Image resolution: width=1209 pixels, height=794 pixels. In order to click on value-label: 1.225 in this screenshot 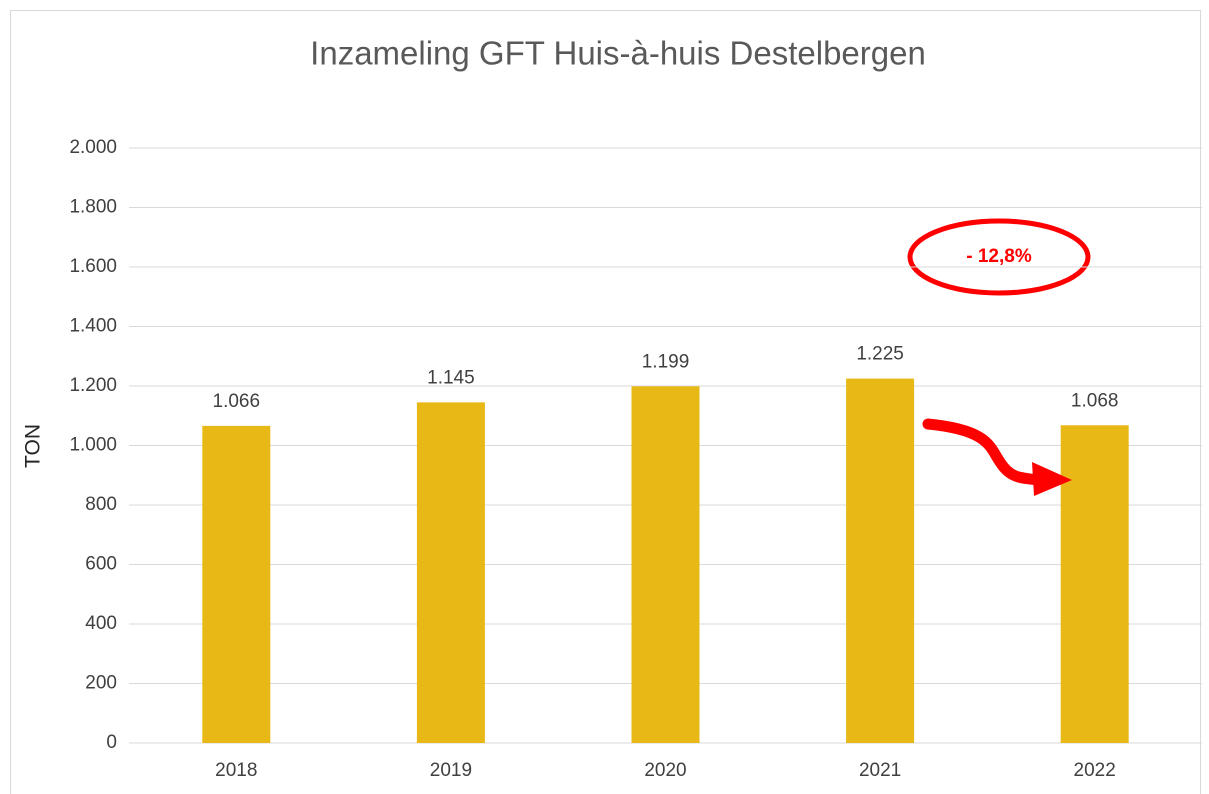, I will do `click(880, 354)`.